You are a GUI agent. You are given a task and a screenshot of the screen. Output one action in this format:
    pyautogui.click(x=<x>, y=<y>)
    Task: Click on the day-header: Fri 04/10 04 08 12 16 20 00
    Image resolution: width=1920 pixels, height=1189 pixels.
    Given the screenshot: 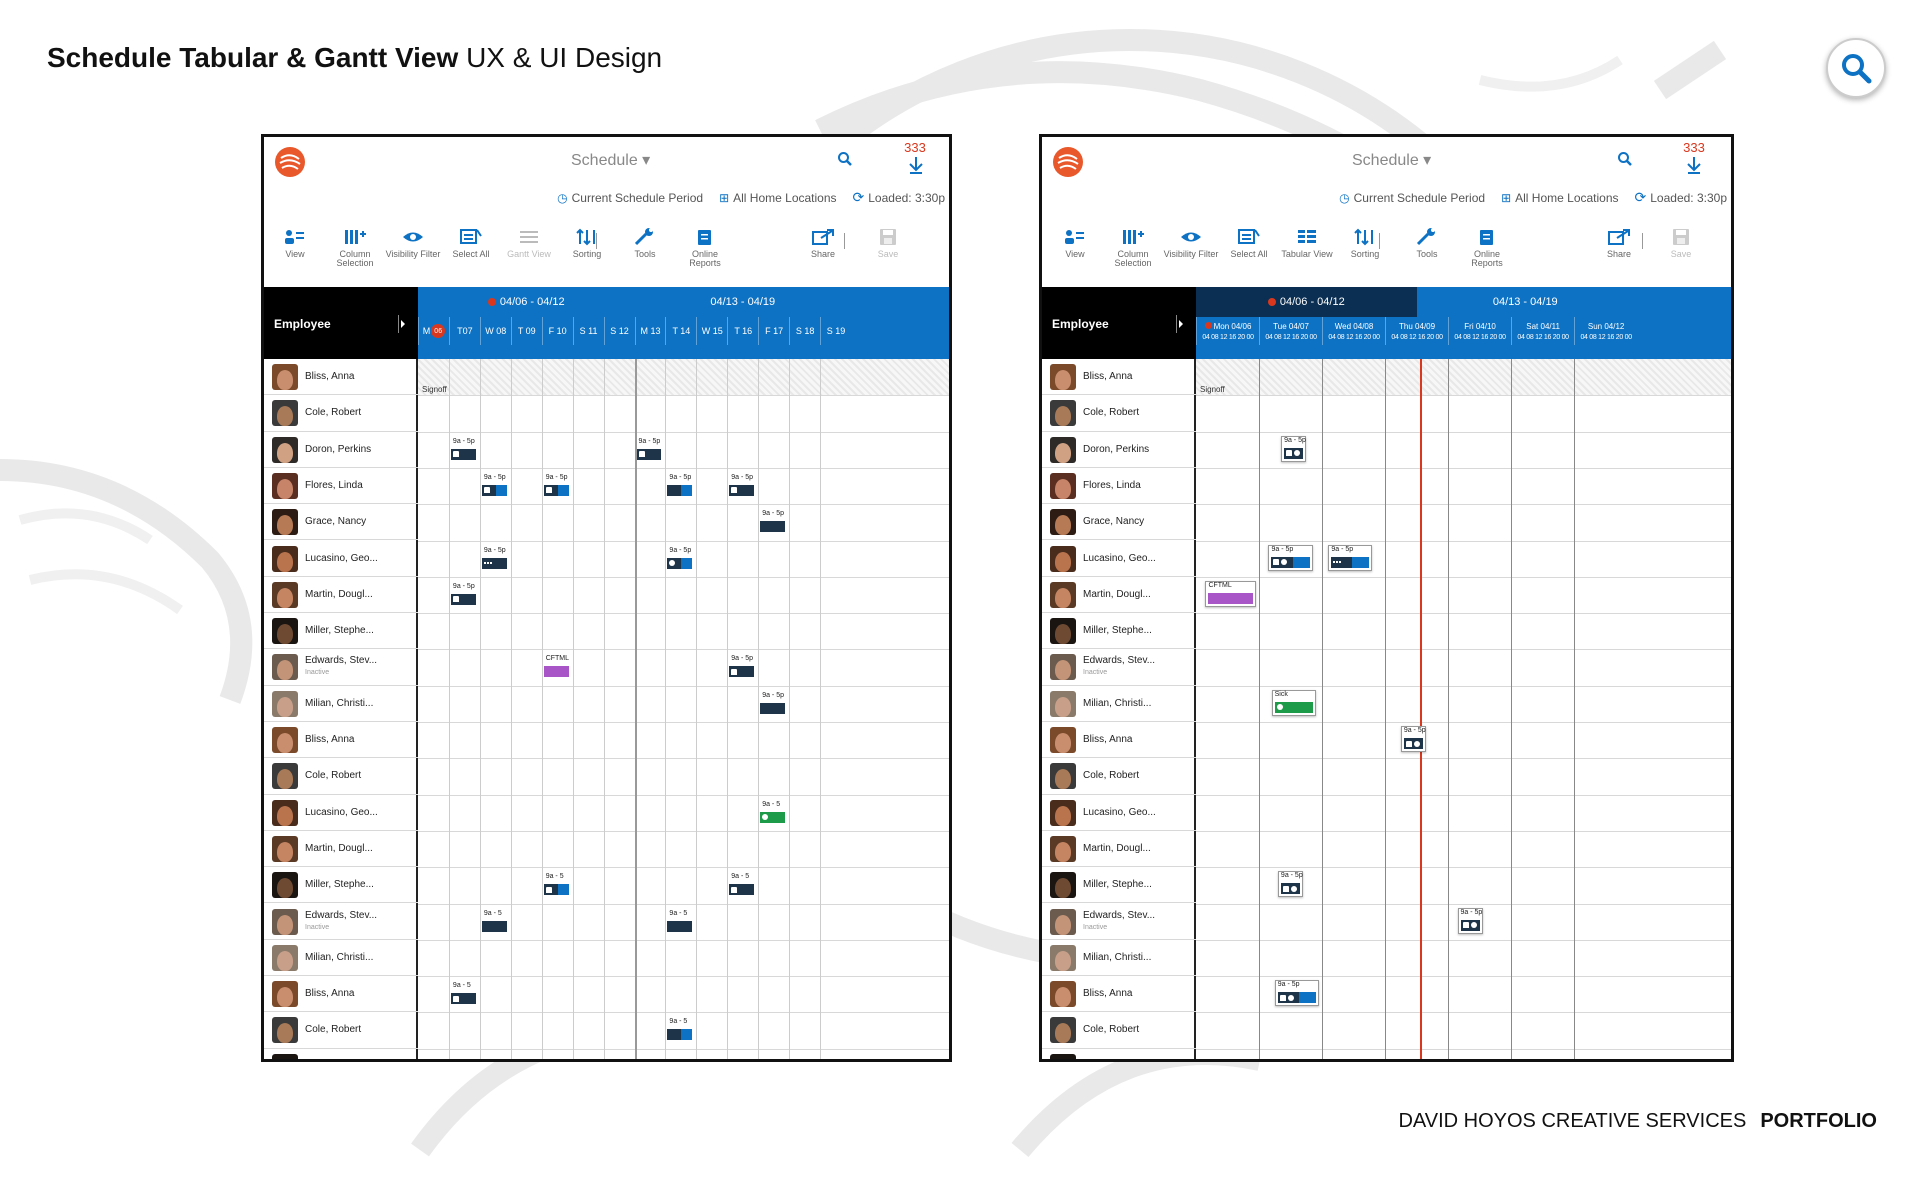 What is the action you would take?
    pyautogui.click(x=1479, y=331)
    